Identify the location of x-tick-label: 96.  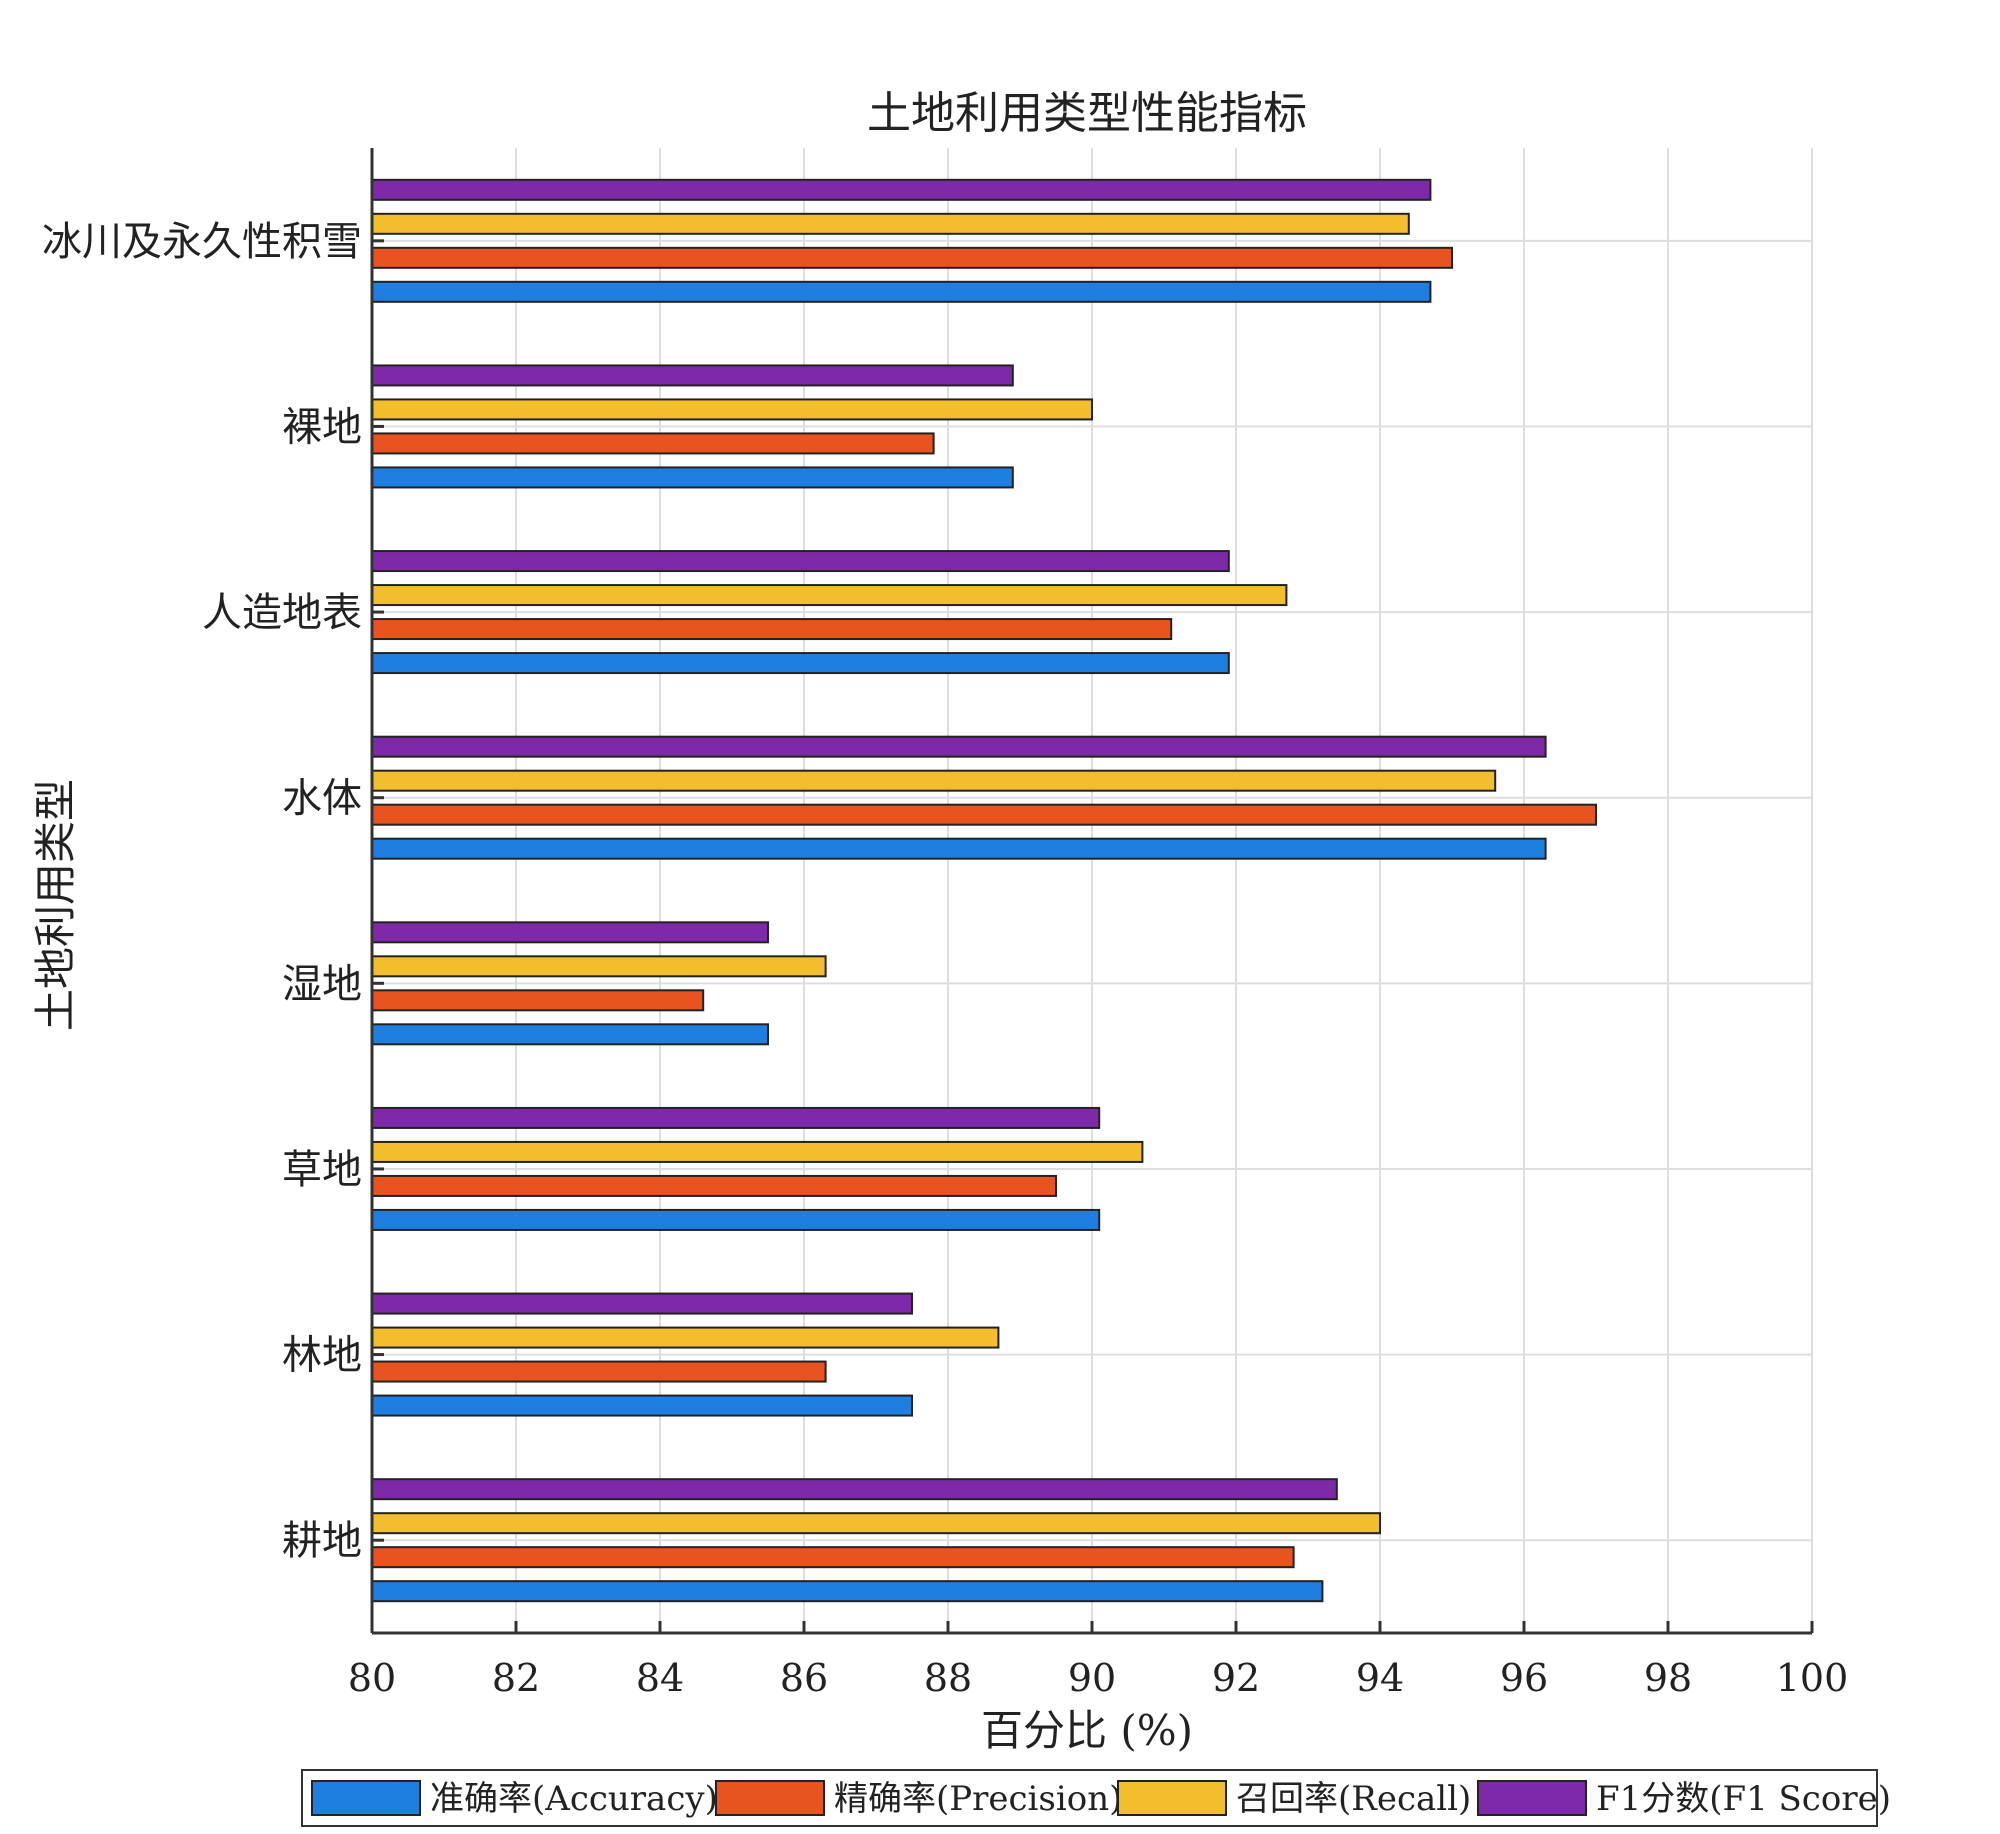
(1524, 1678).